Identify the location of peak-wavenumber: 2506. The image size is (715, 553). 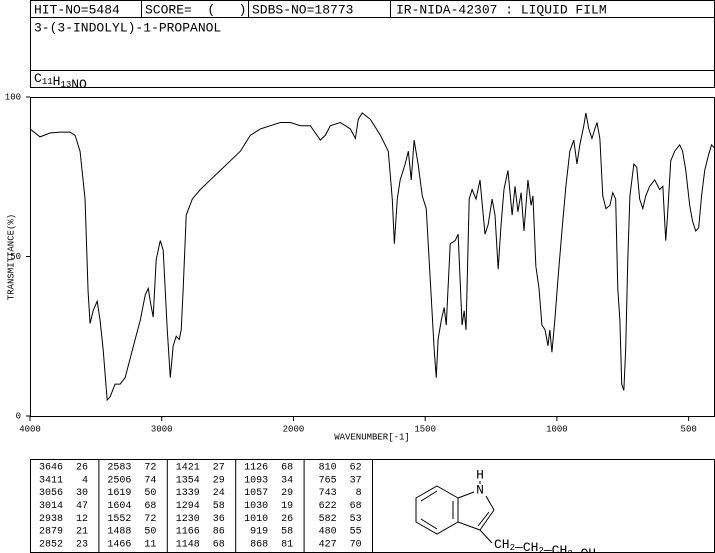
(119, 480).